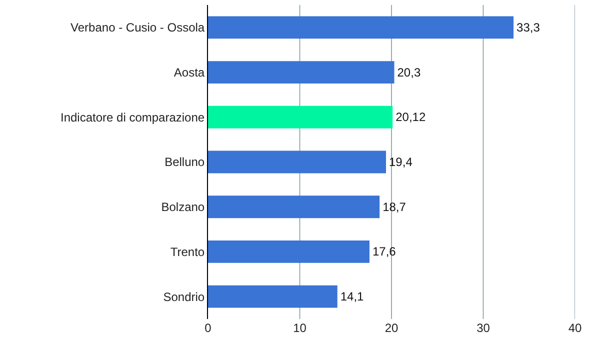 This screenshot has height=349, width=600. I want to click on data-label: 20,3, so click(409, 72).